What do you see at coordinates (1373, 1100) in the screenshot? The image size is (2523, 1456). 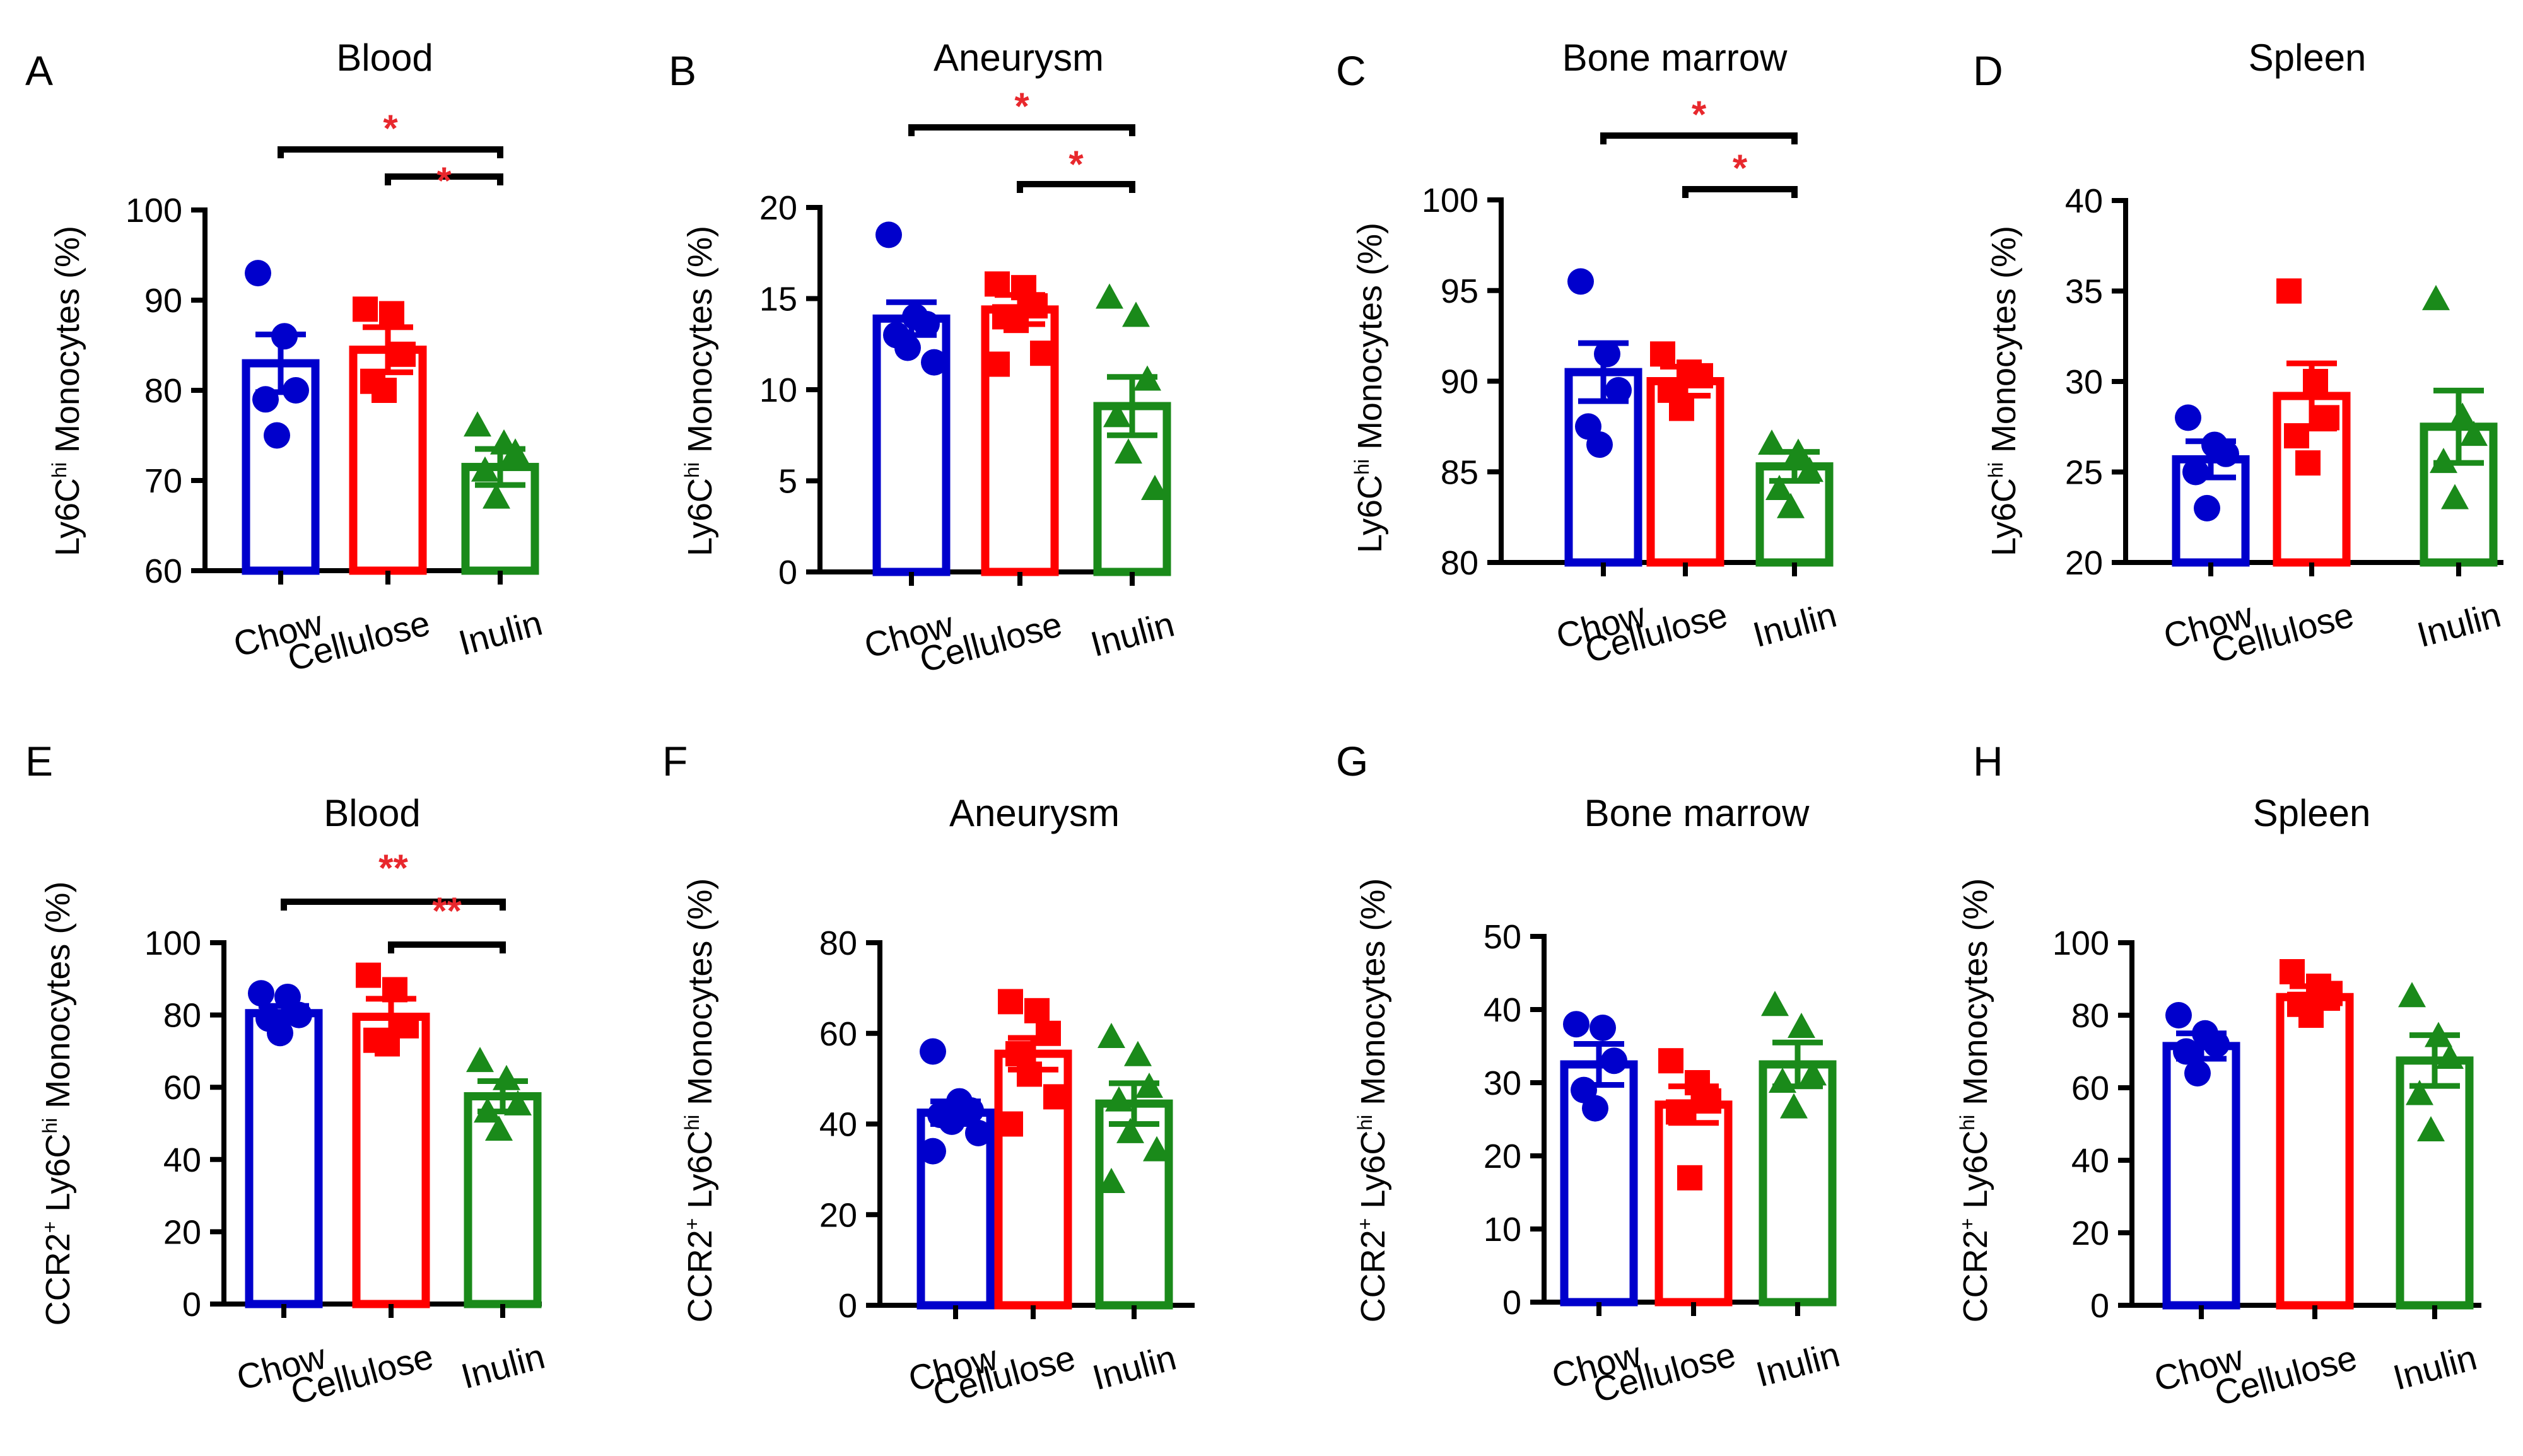 I see `y-axis-title: CCR2+ Ly6Chi Monocytes (%)` at bounding box center [1373, 1100].